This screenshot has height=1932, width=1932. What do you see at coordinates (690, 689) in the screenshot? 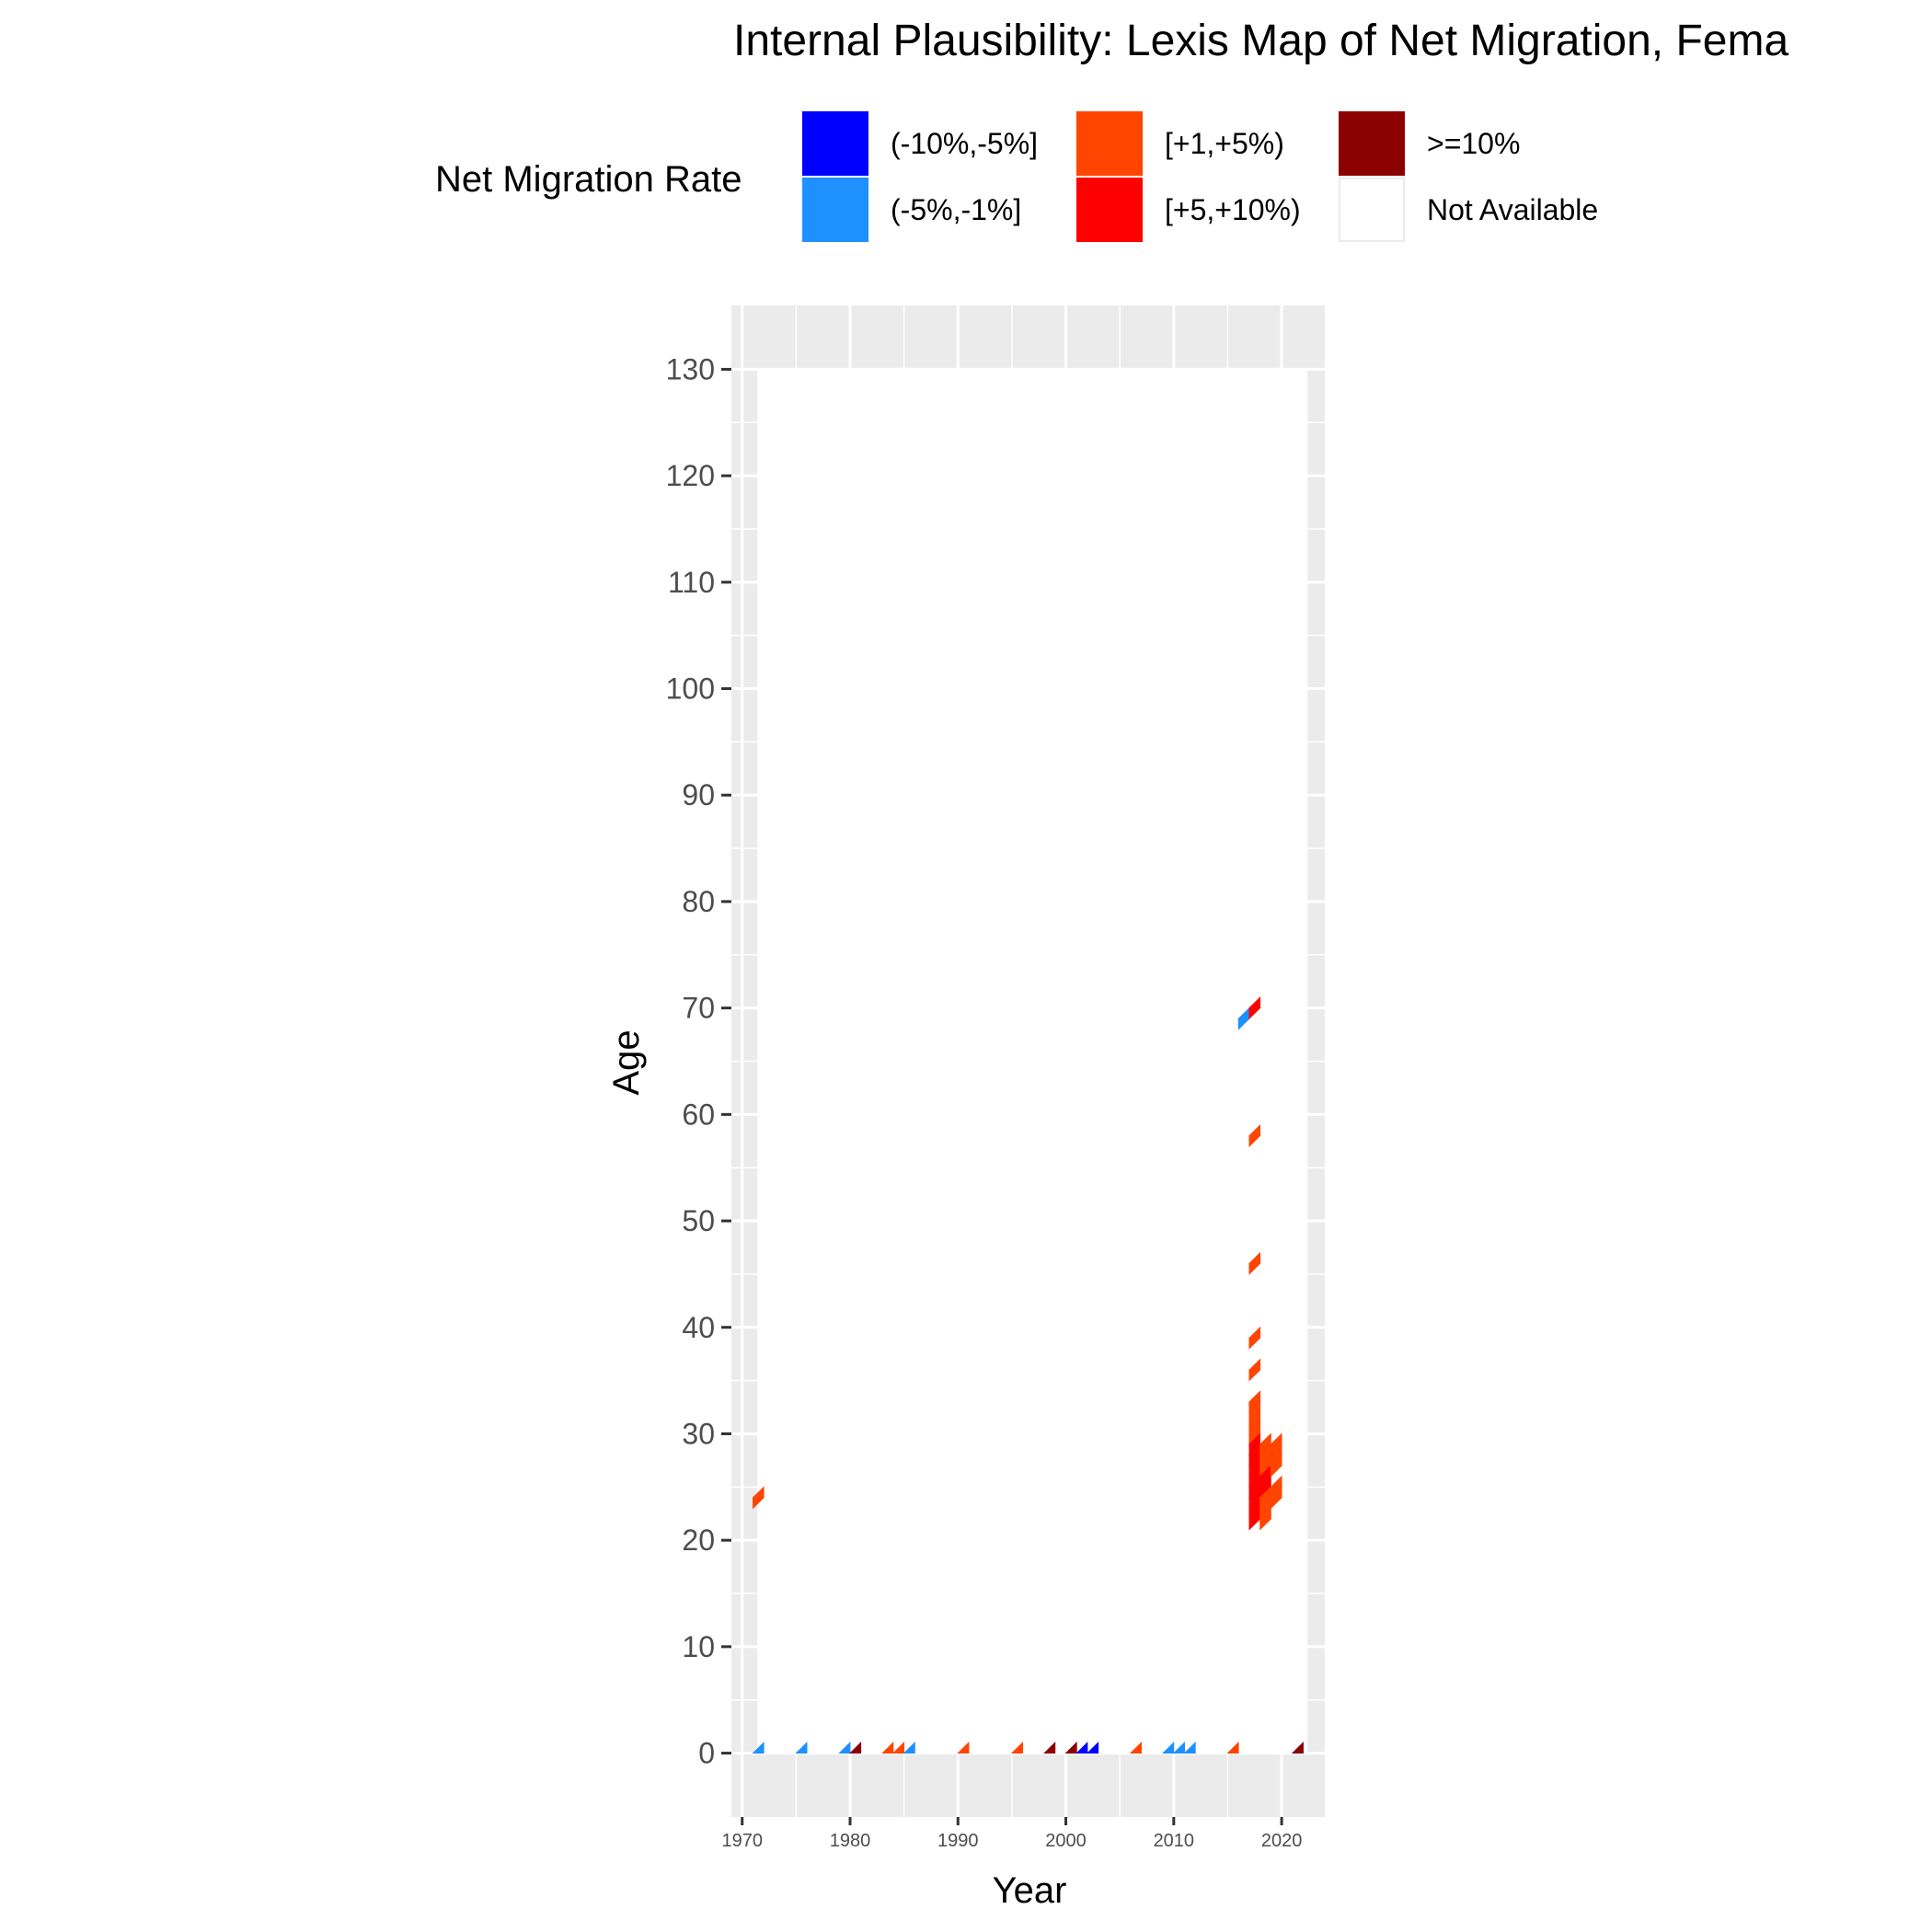
I see `y-tick-label: 100` at bounding box center [690, 689].